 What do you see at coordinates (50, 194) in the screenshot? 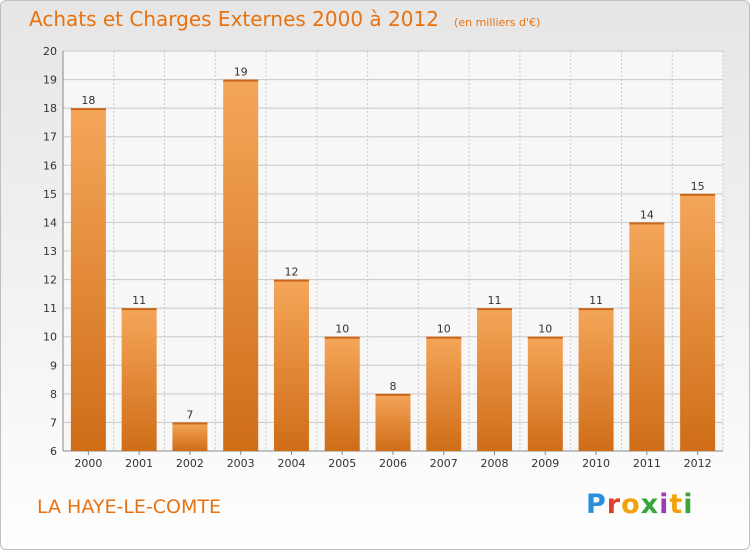
I see `y-tick-label: 15` at bounding box center [50, 194].